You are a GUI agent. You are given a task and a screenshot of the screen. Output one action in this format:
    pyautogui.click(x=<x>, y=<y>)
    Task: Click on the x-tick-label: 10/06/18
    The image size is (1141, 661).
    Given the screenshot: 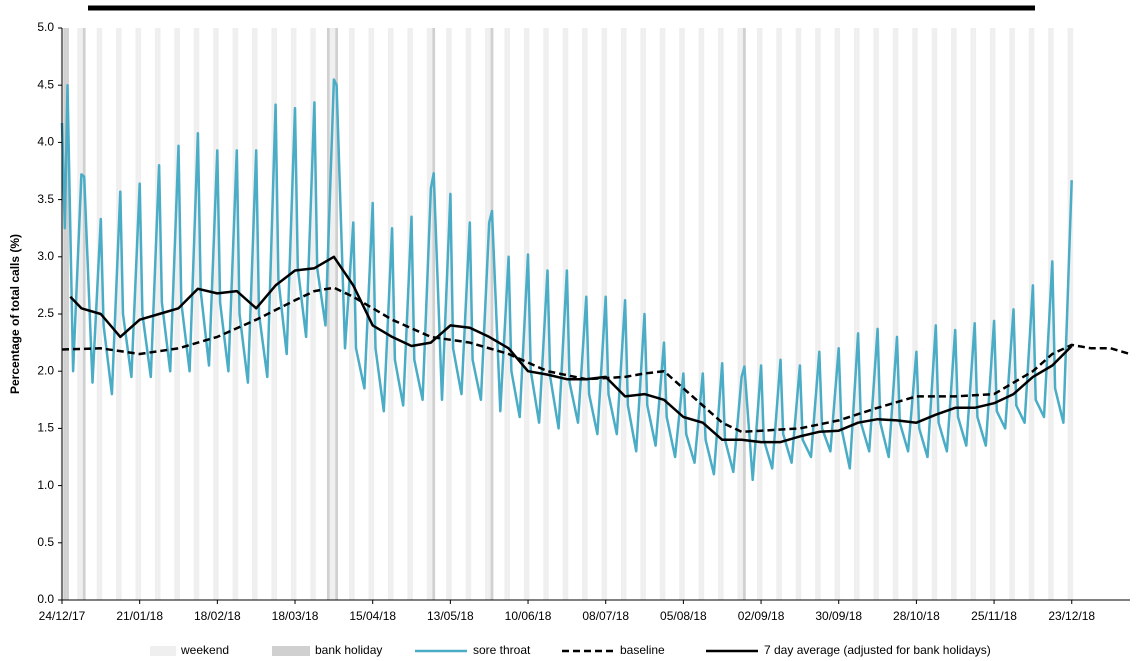 What is the action you would take?
    pyautogui.click(x=528, y=616)
    